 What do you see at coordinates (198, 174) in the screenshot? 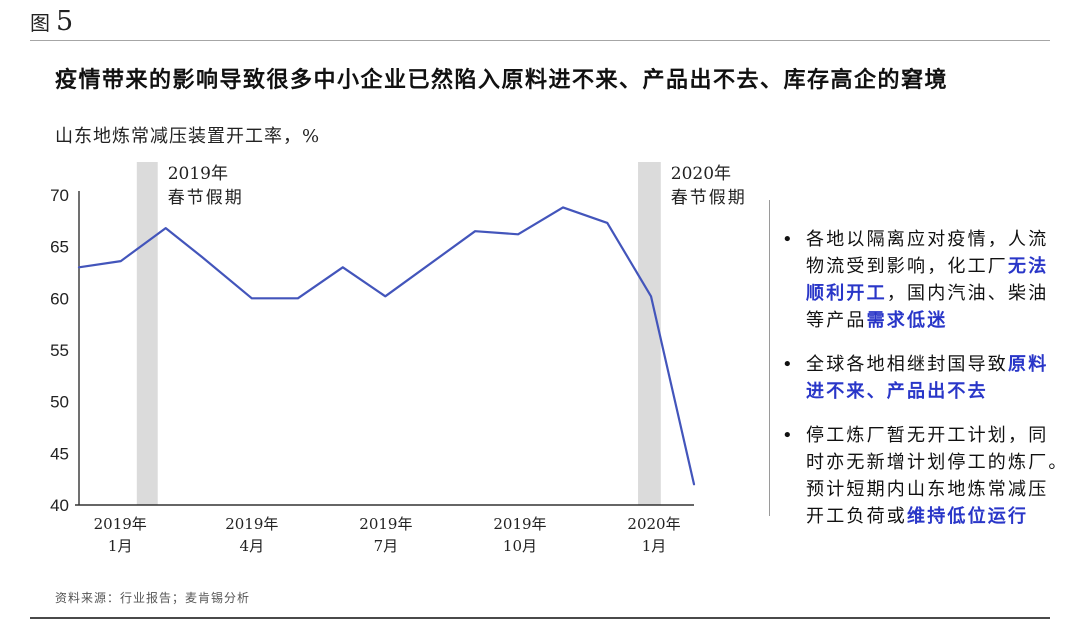
I see `holiday-band-label-year: 2019年` at bounding box center [198, 174].